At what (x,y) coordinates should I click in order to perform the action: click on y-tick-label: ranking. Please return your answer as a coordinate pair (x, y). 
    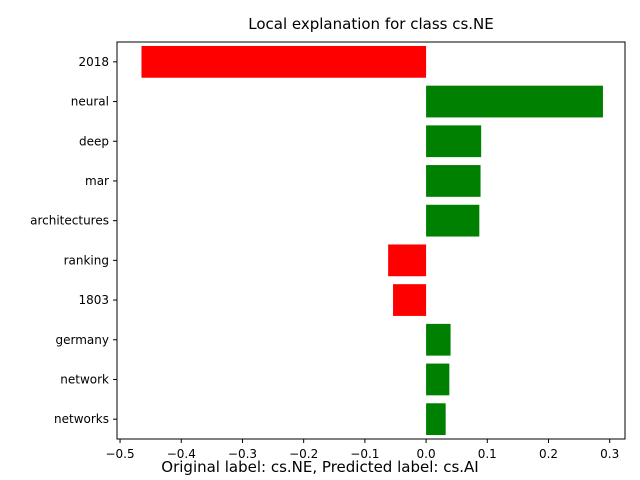
    Looking at the image, I should click on (86, 260).